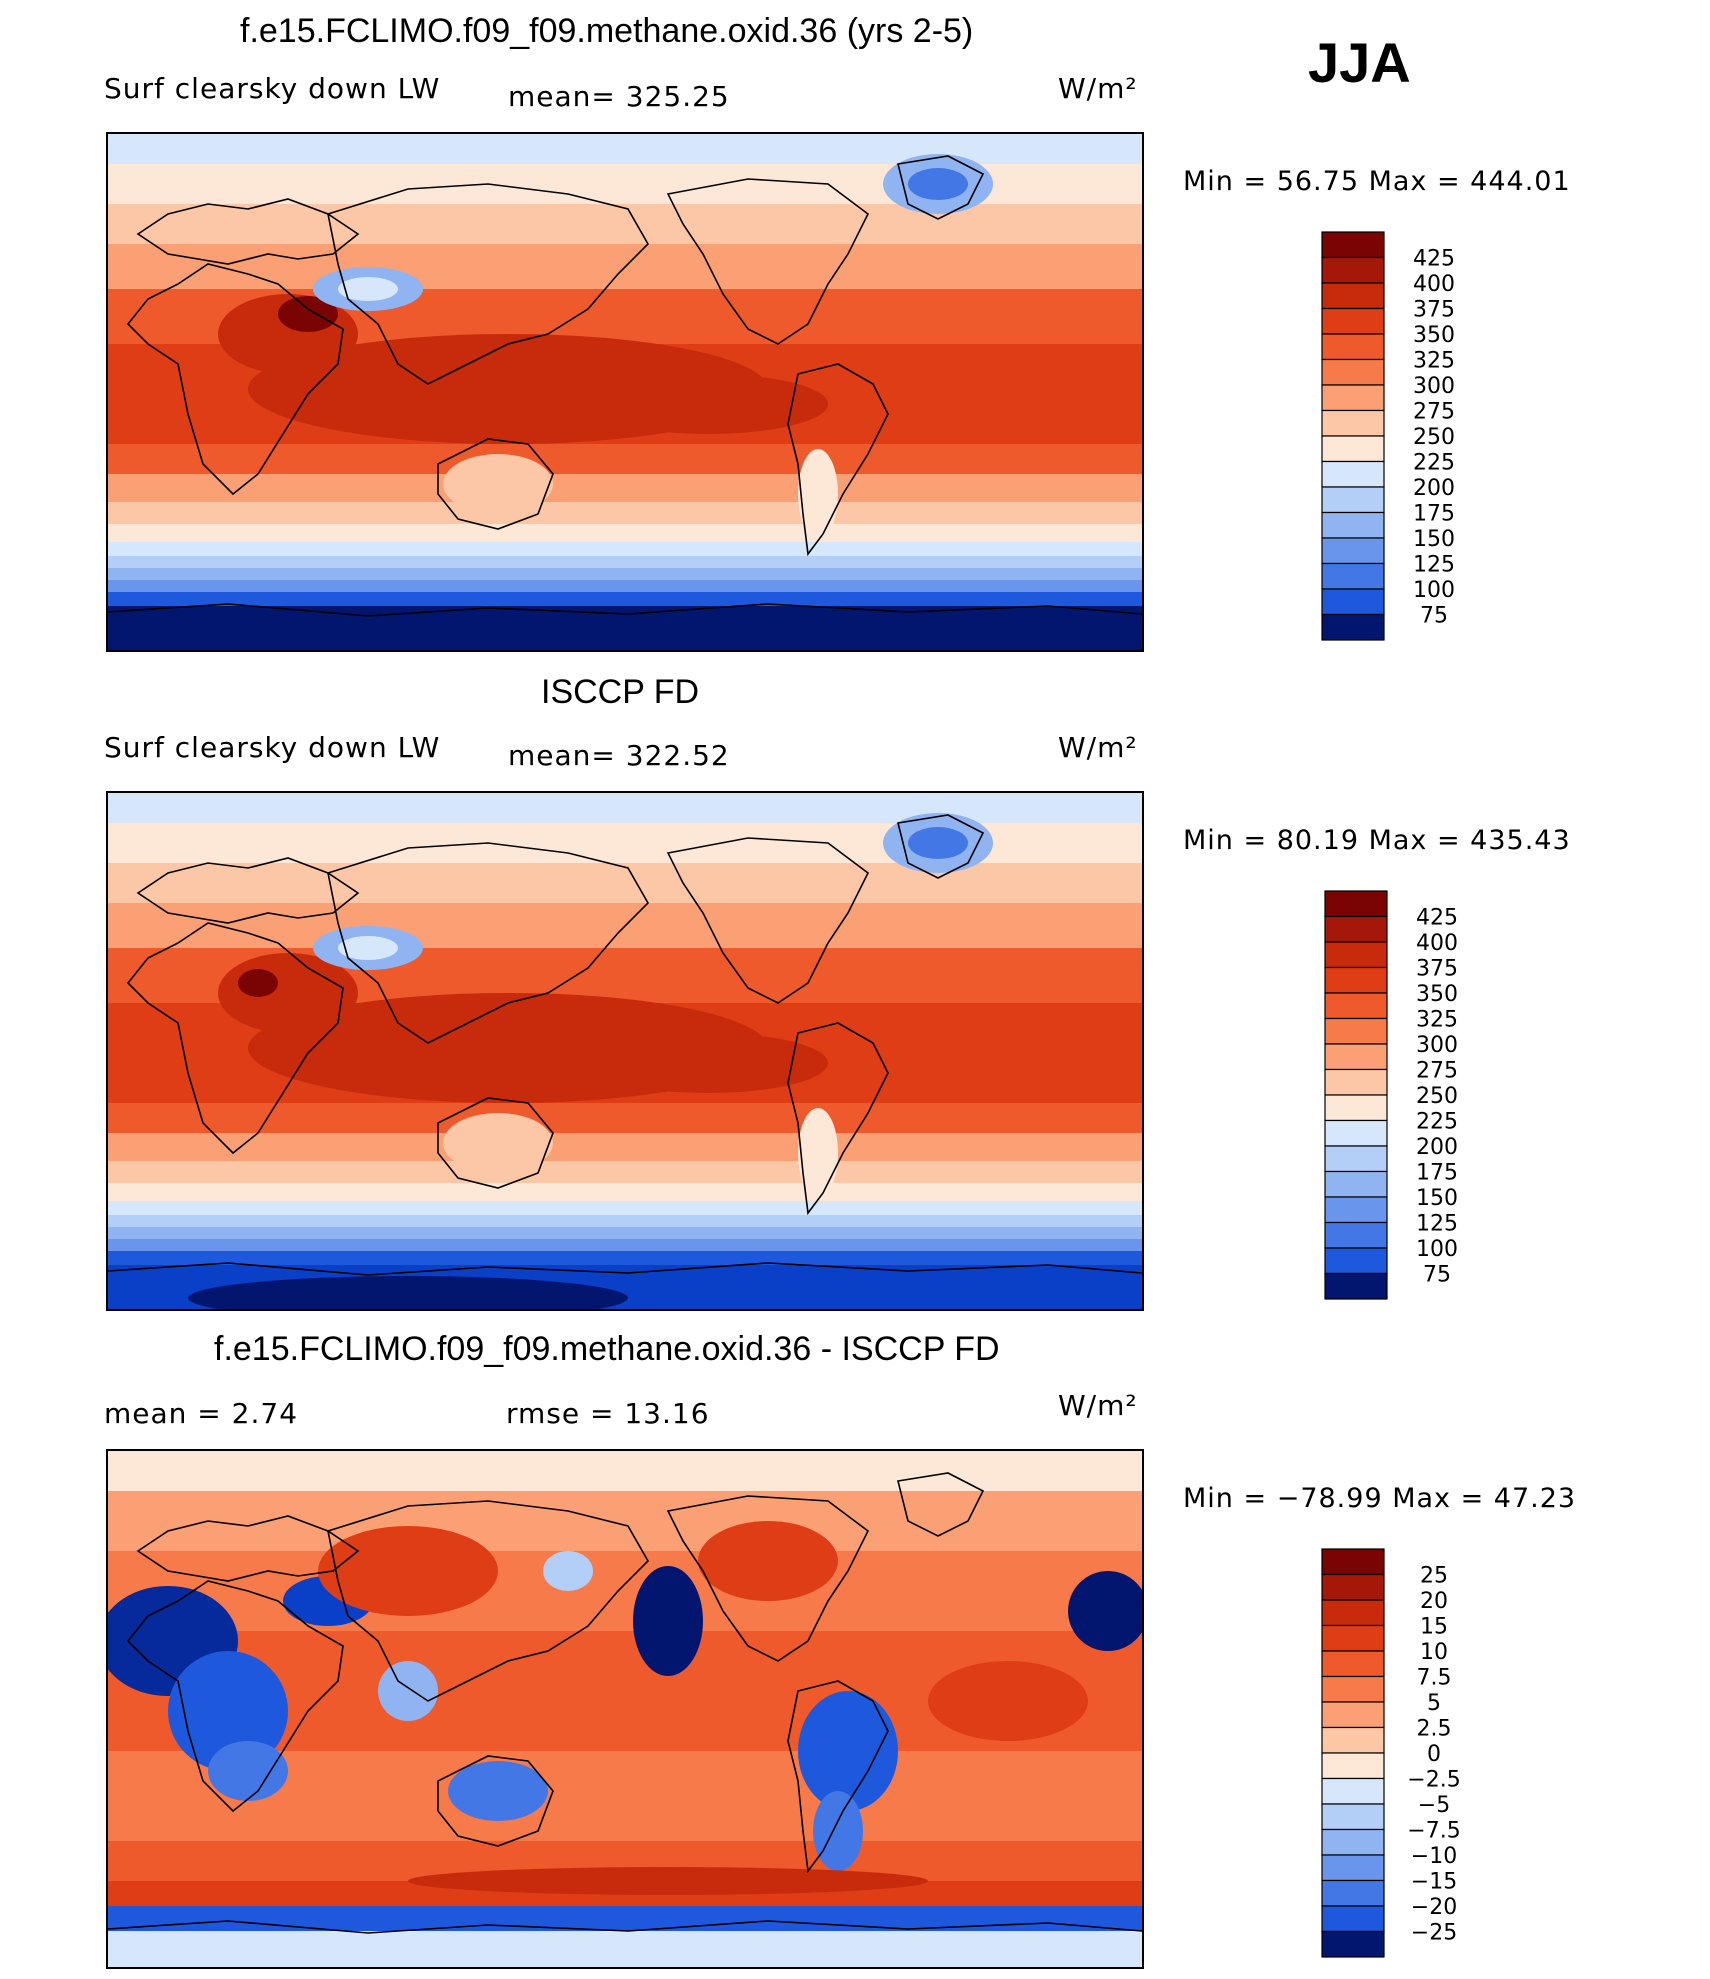  Describe the element at coordinates (201, 1413) in the screenshot. I see `panel-3-mean-label: mean = 2.74` at that location.